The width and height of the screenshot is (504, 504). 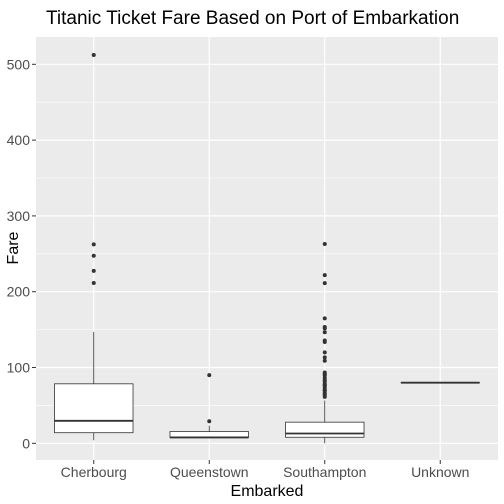 I want to click on y-tick-label: 200, so click(x=19, y=292).